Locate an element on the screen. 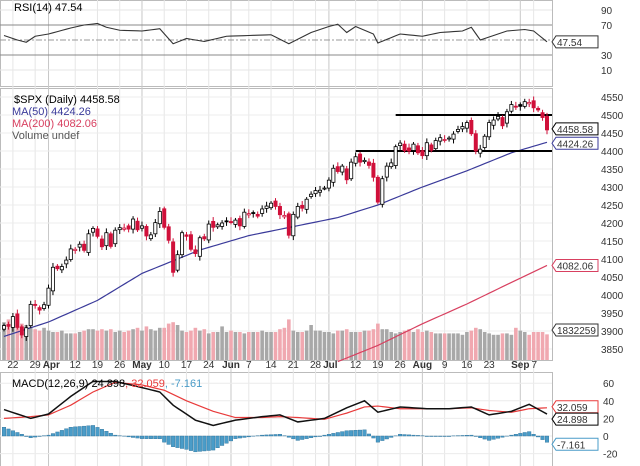 This screenshot has width=640, height=466. ma200-last-value: 4082.06 is located at coordinates (575, 266).